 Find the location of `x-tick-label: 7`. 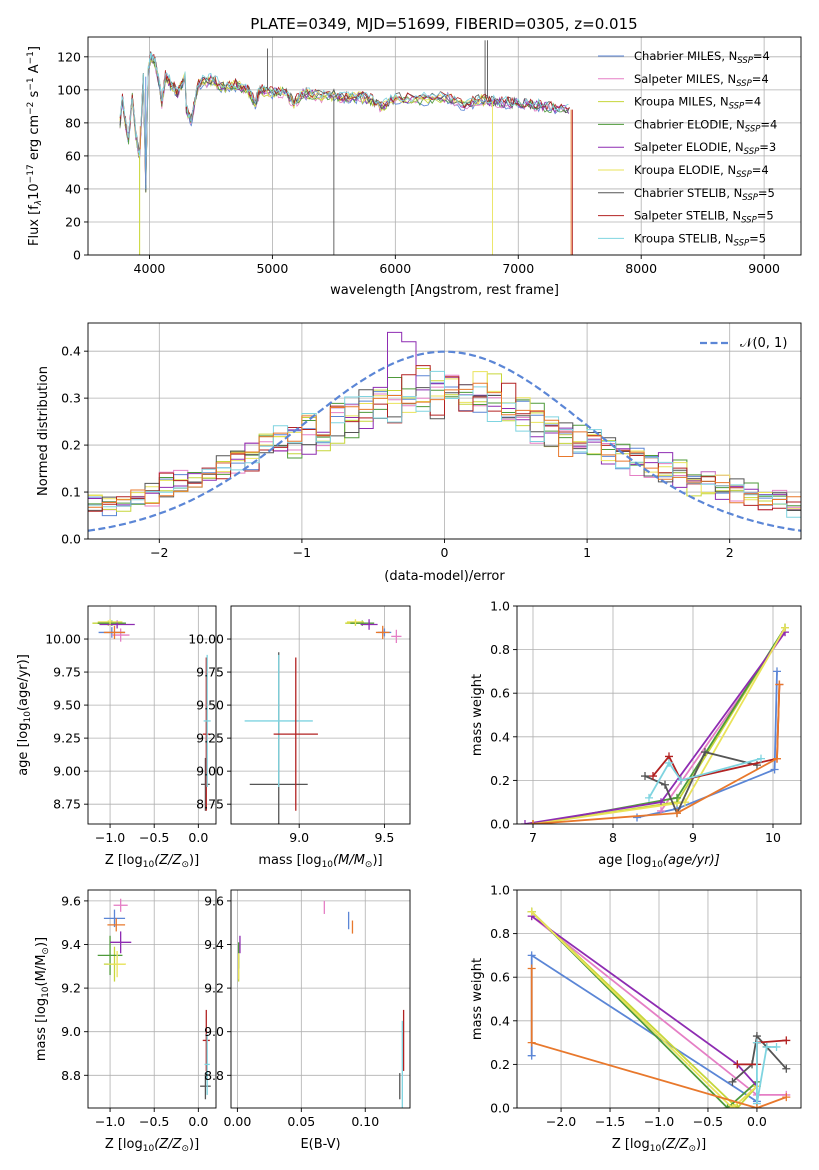

x-tick-label: 7 is located at coordinates (533, 837).